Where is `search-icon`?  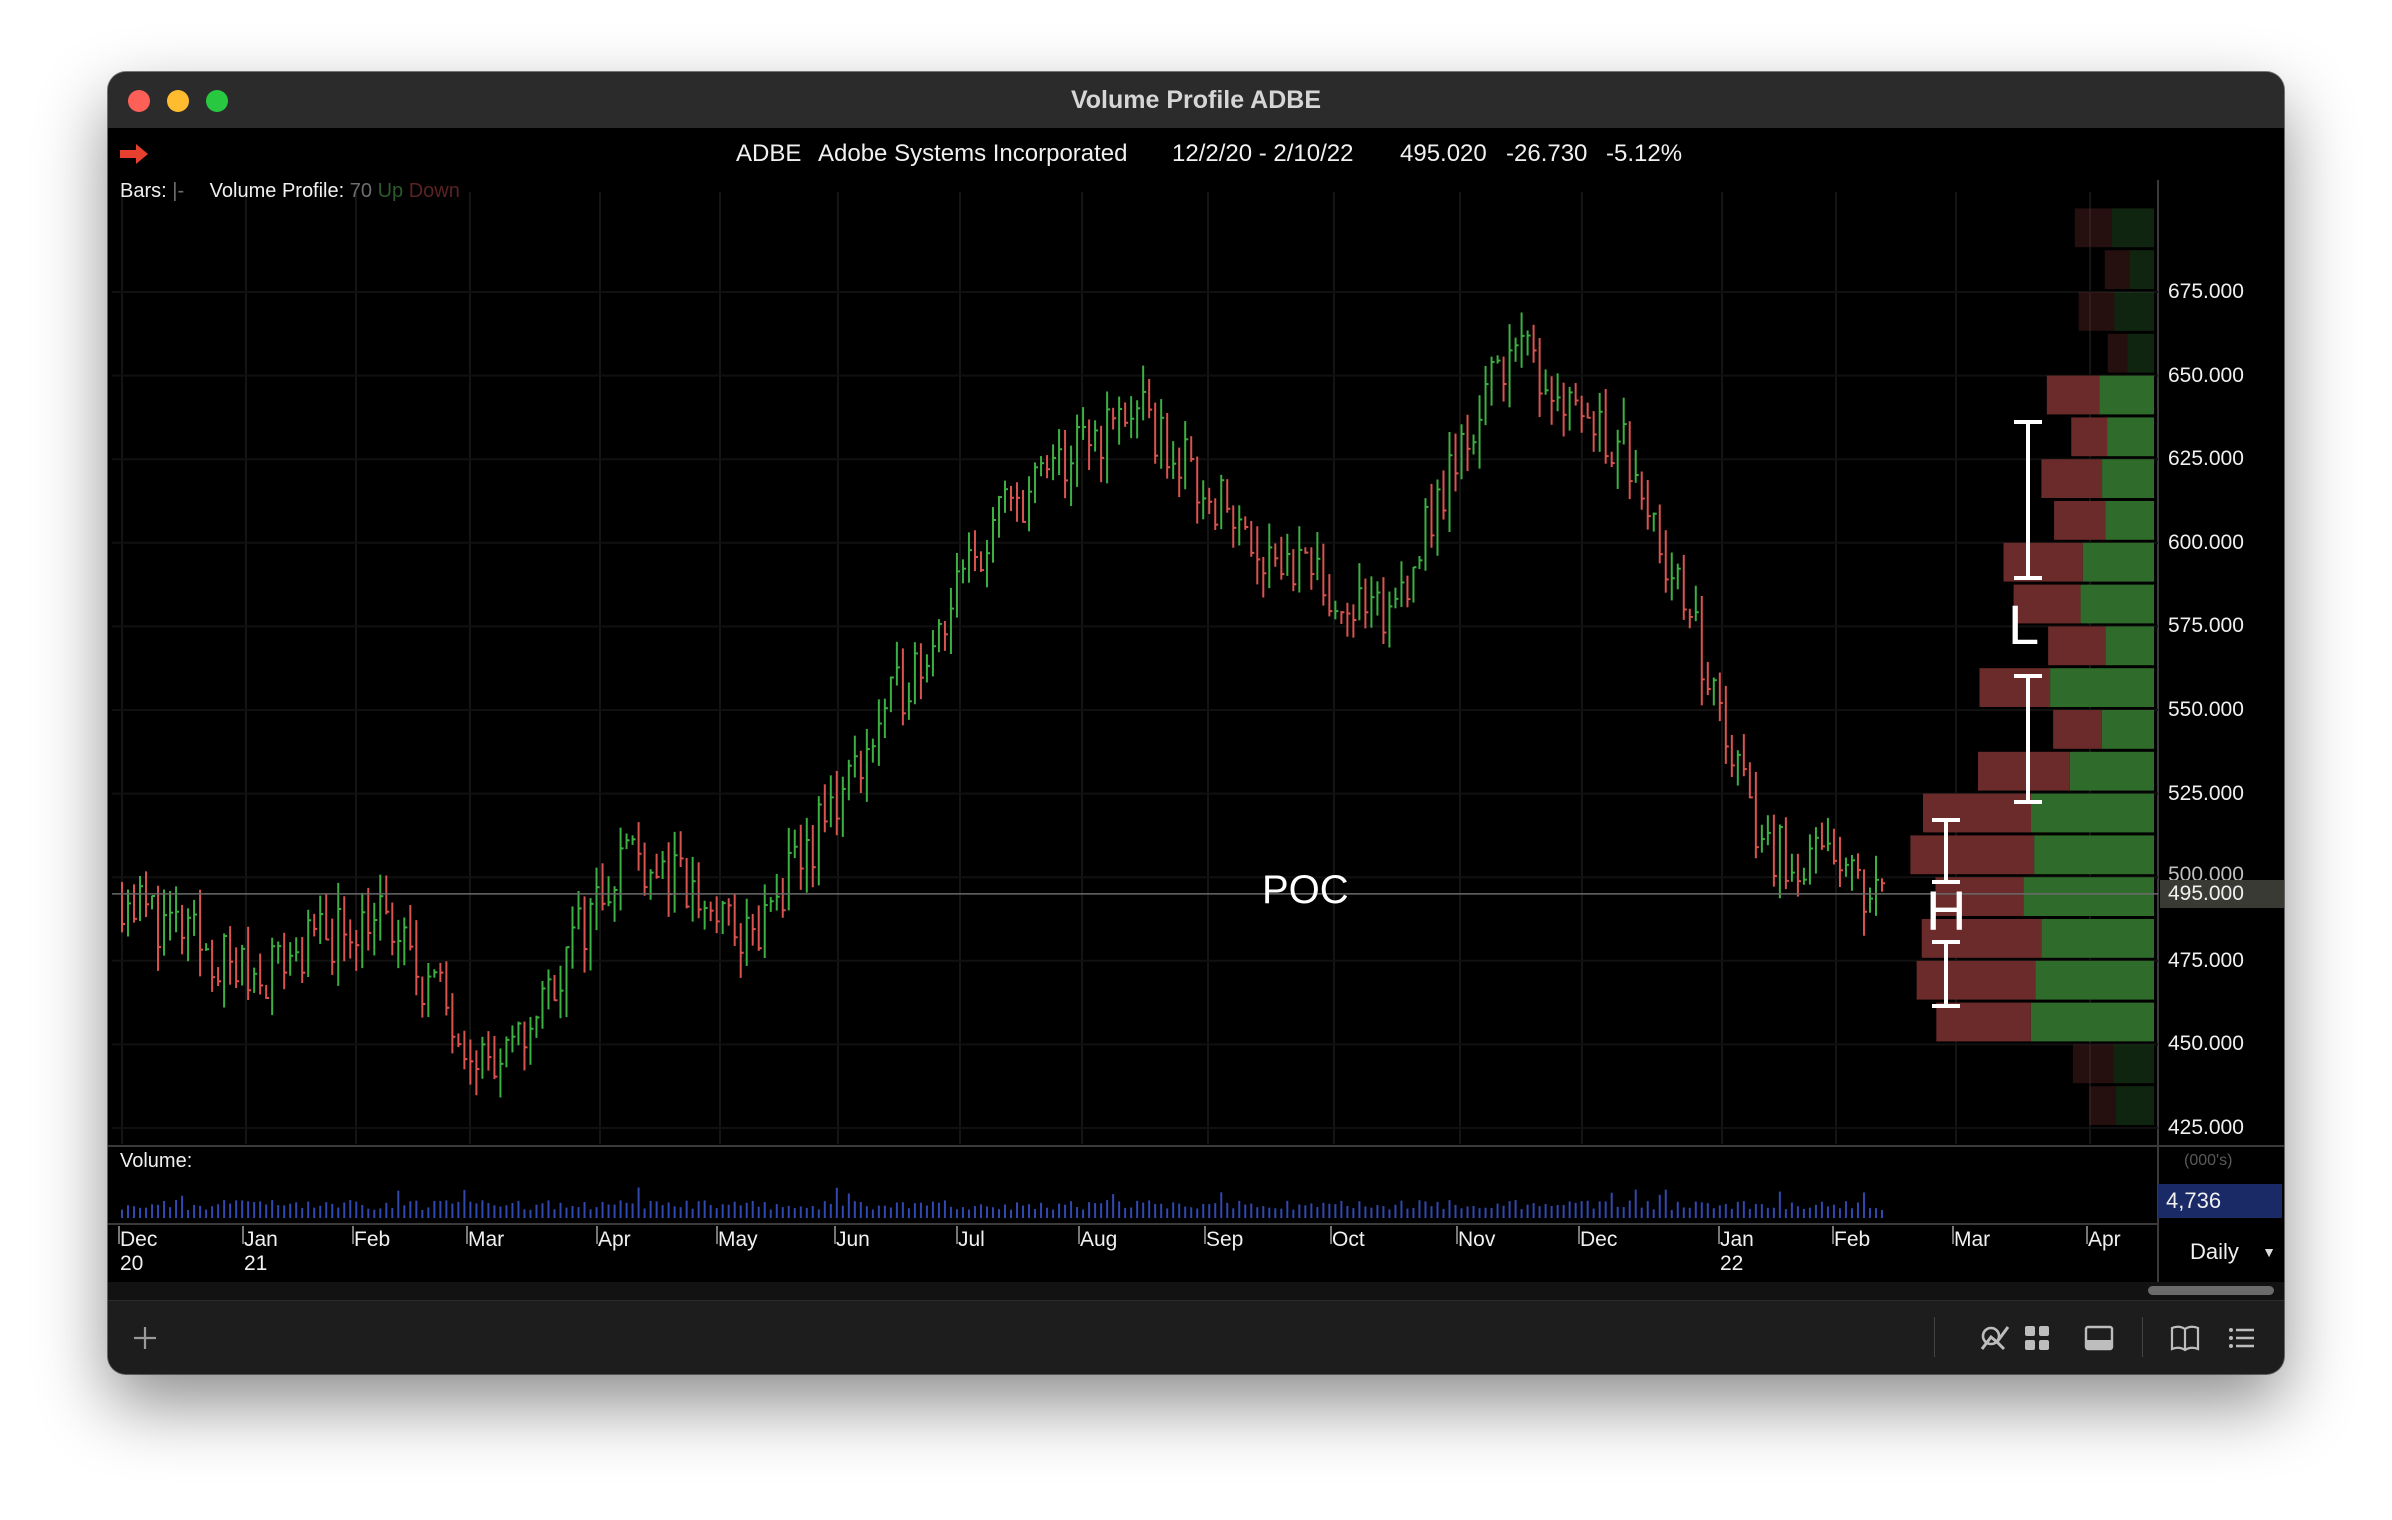 search-icon is located at coordinates (1993, 1338).